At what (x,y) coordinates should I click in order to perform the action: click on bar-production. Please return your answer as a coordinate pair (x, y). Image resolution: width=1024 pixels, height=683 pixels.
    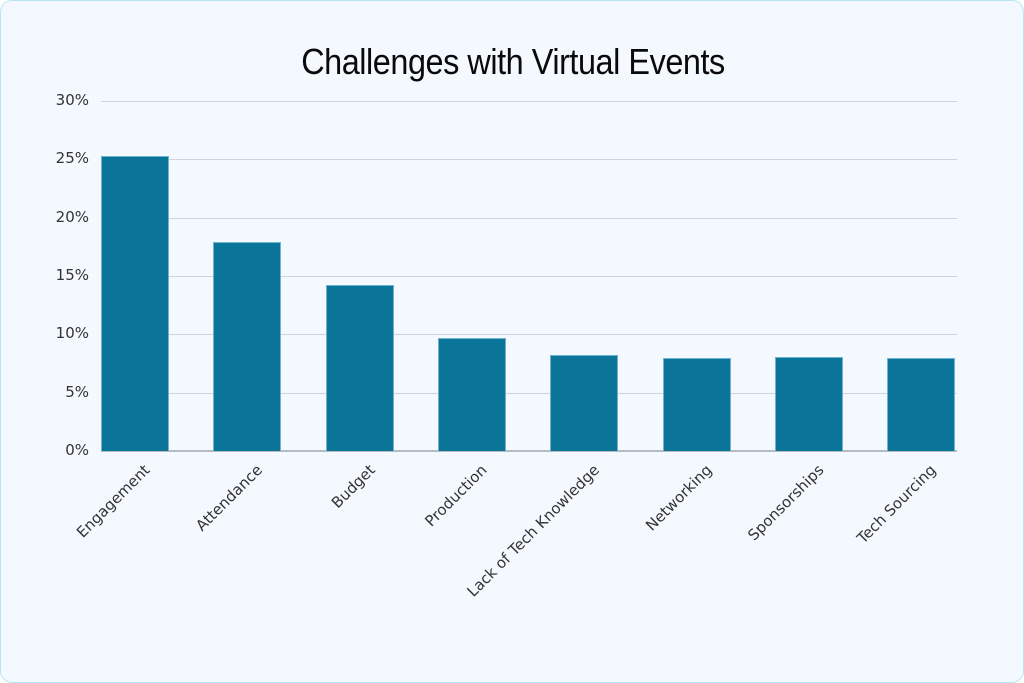
    Looking at the image, I should click on (471, 394).